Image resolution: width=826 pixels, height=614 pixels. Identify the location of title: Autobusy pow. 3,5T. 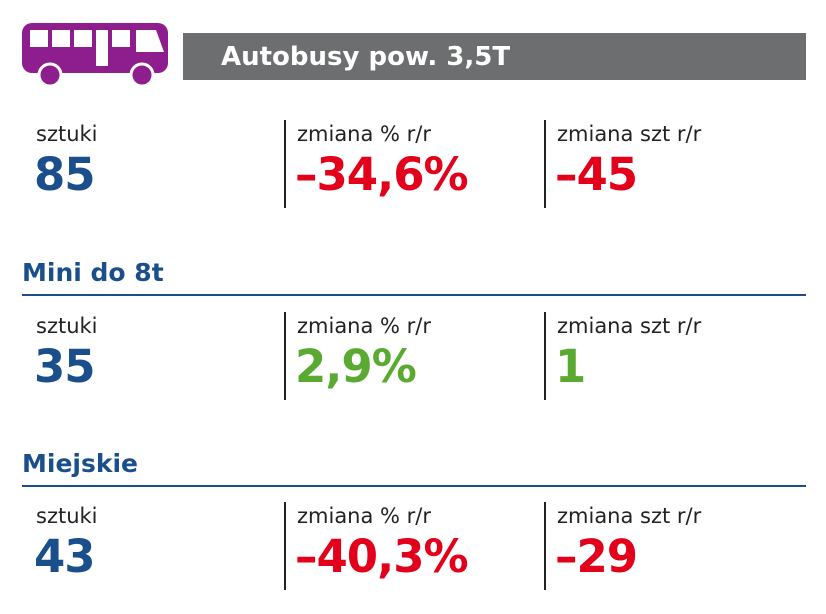
(366, 57).